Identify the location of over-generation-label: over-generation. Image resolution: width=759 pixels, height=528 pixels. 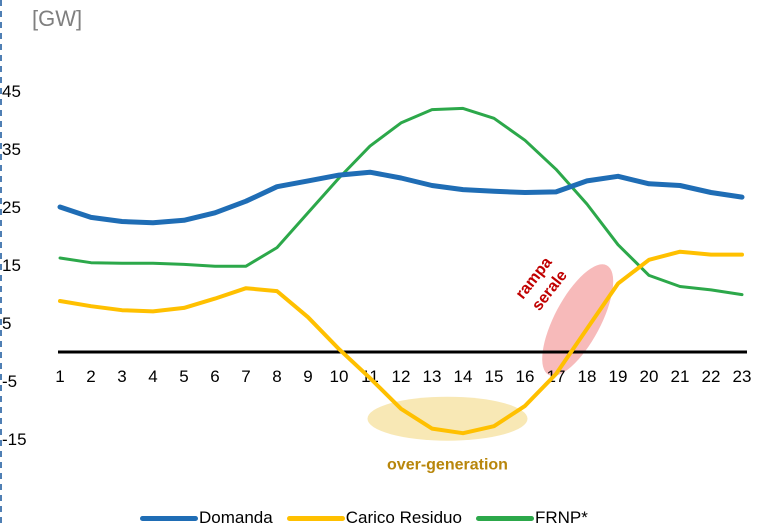
(447, 465).